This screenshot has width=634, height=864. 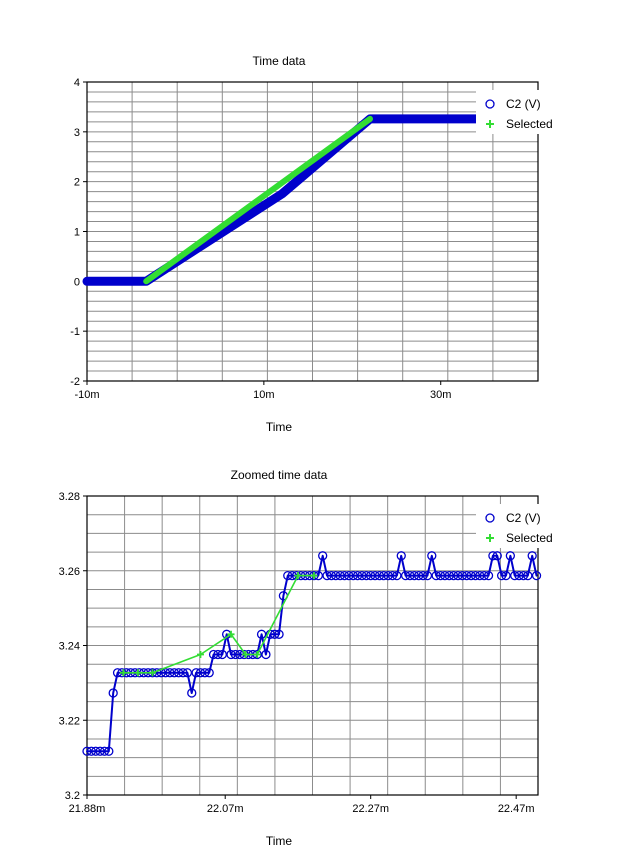 What do you see at coordinates (490, 518) in the screenshot?
I see `chart2-legend-c2-icon` at bounding box center [490, 518].